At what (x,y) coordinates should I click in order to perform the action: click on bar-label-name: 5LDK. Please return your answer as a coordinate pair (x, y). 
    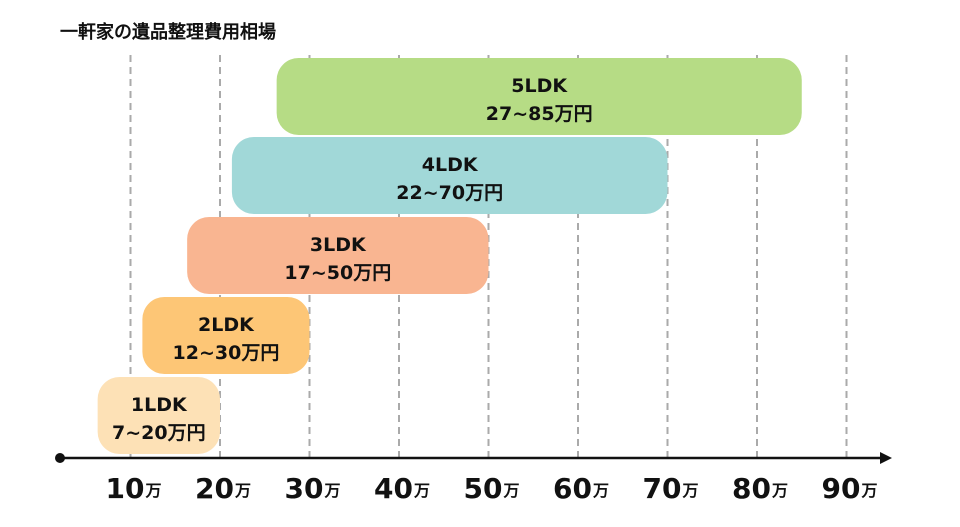
    Looking at the image, I should click on (539, 86).